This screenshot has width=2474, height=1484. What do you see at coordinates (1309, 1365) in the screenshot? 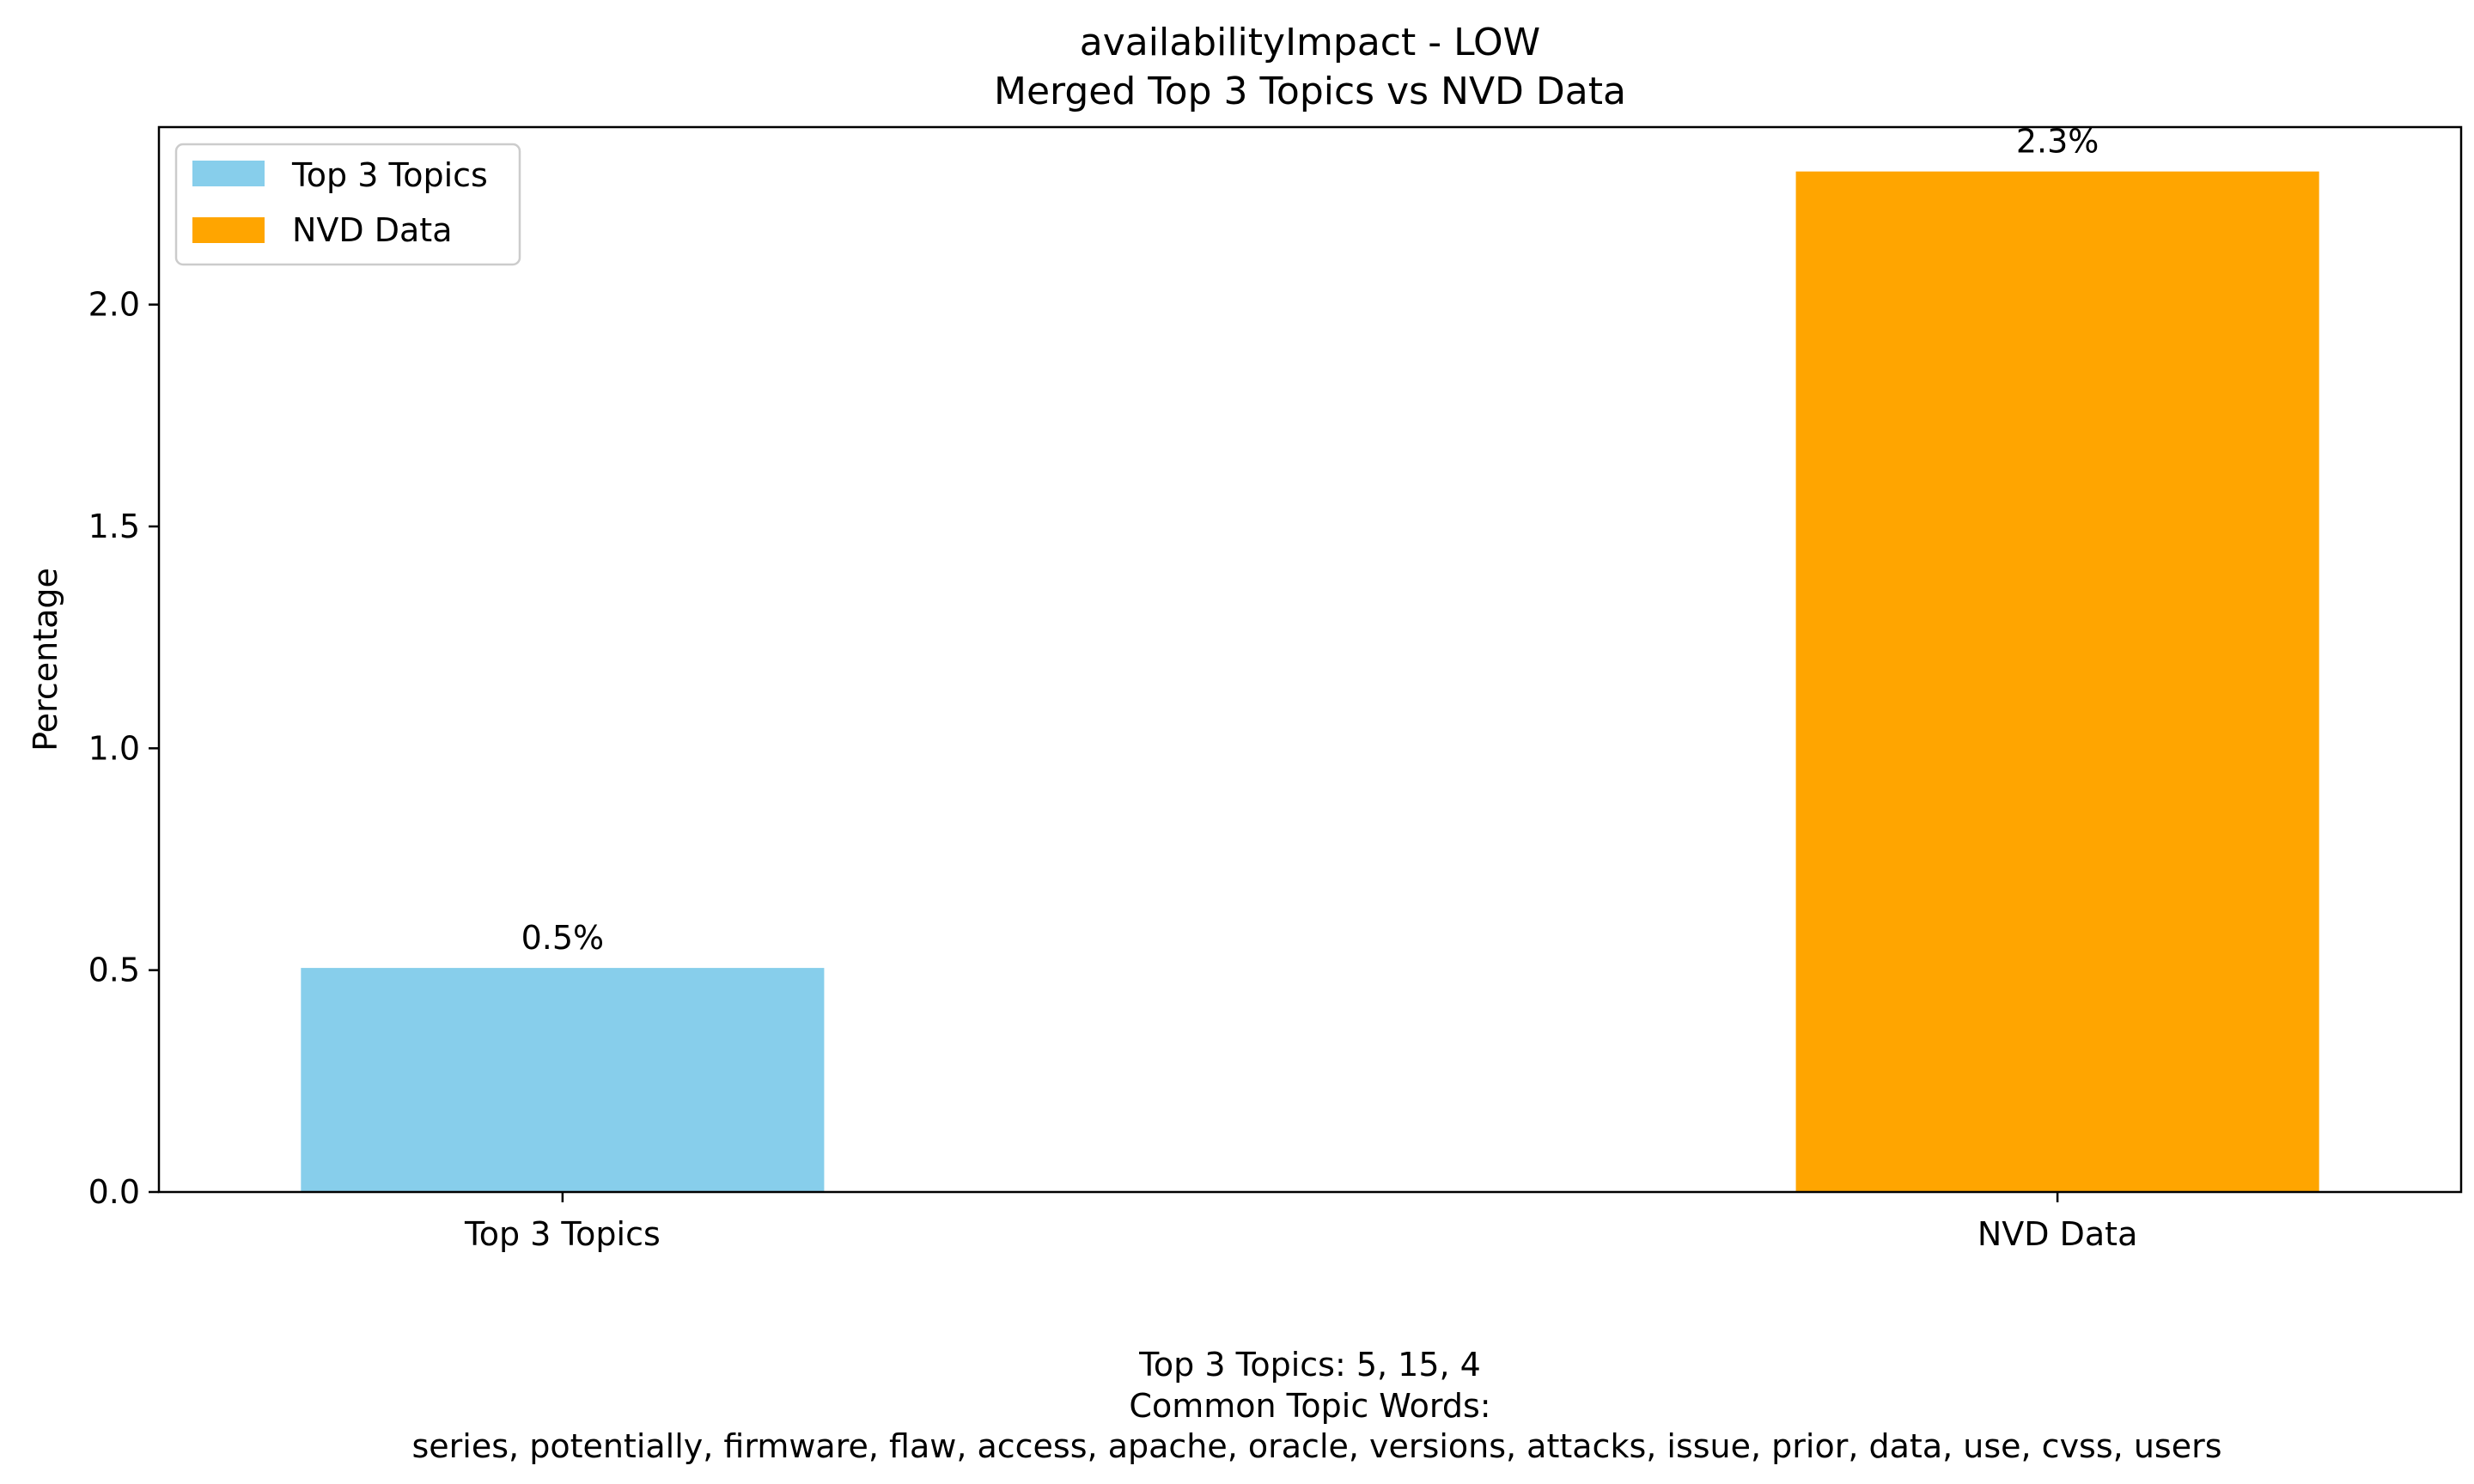
I see `caption-topics-line: Top 3 Topics: 5, 15, 4` at bounding box center [1309, 1365].